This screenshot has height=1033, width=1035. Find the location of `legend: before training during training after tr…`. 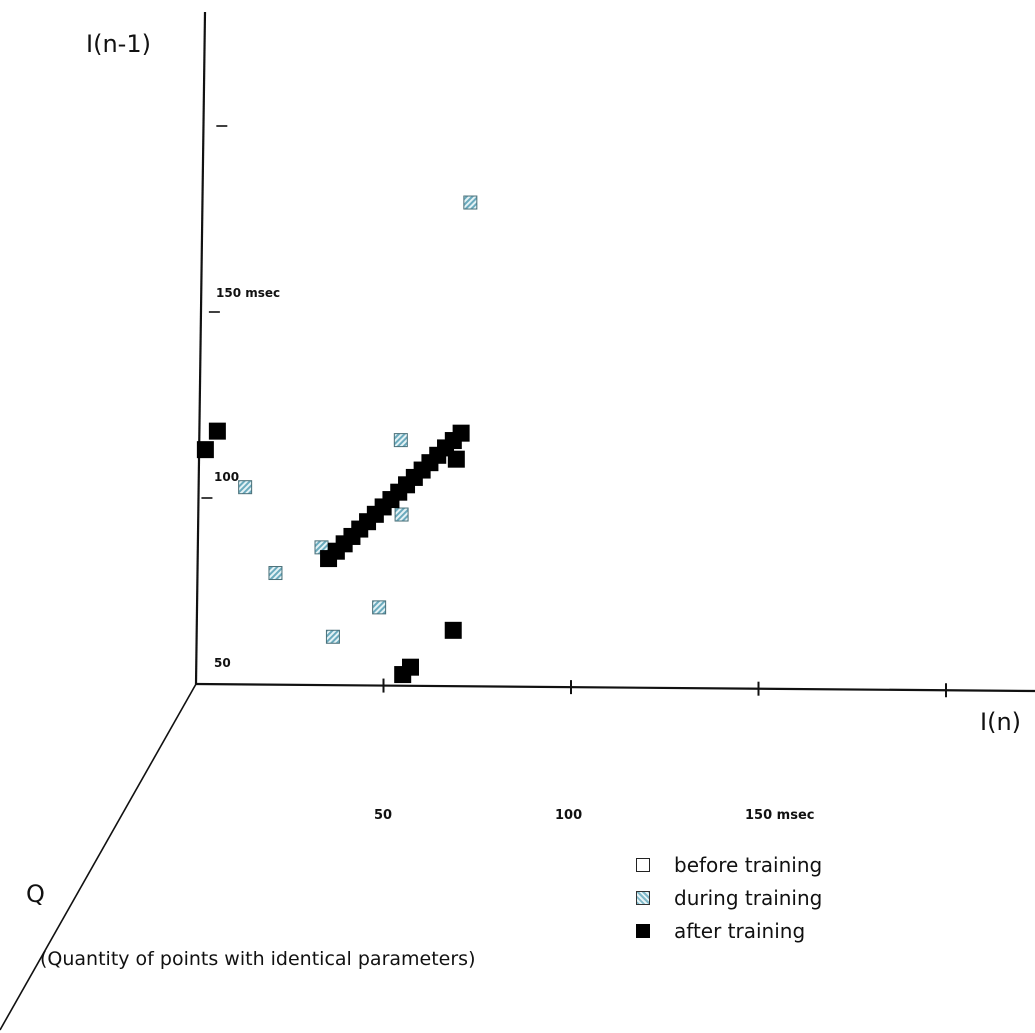

legend: before training during training after tr… is located at coordinates (729, 897).